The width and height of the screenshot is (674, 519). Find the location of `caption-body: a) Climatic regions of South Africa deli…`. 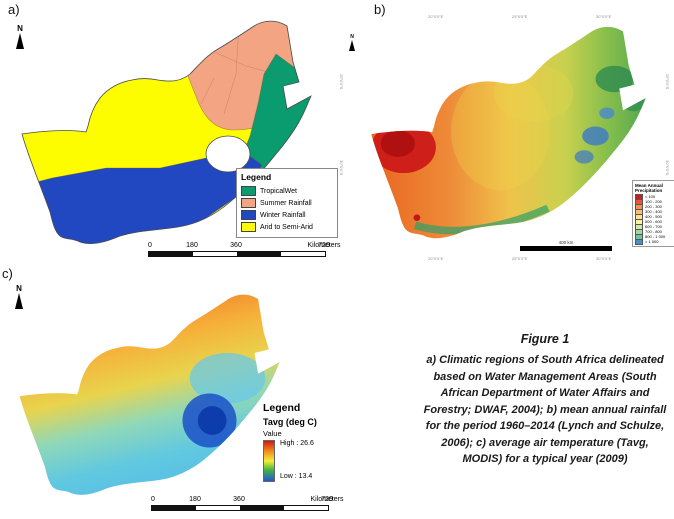

caption-body: a) Climatic regions of South Africa deli… is located at coordinates (545, 409).